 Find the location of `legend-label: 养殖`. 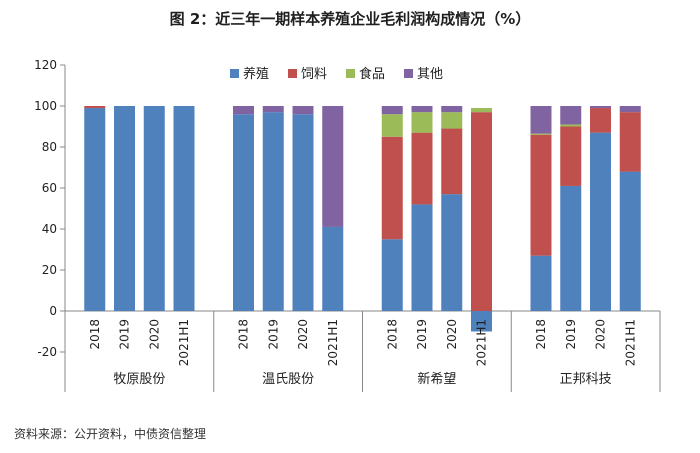

legend-label: 养殖 is located at coordinates (256, 74).